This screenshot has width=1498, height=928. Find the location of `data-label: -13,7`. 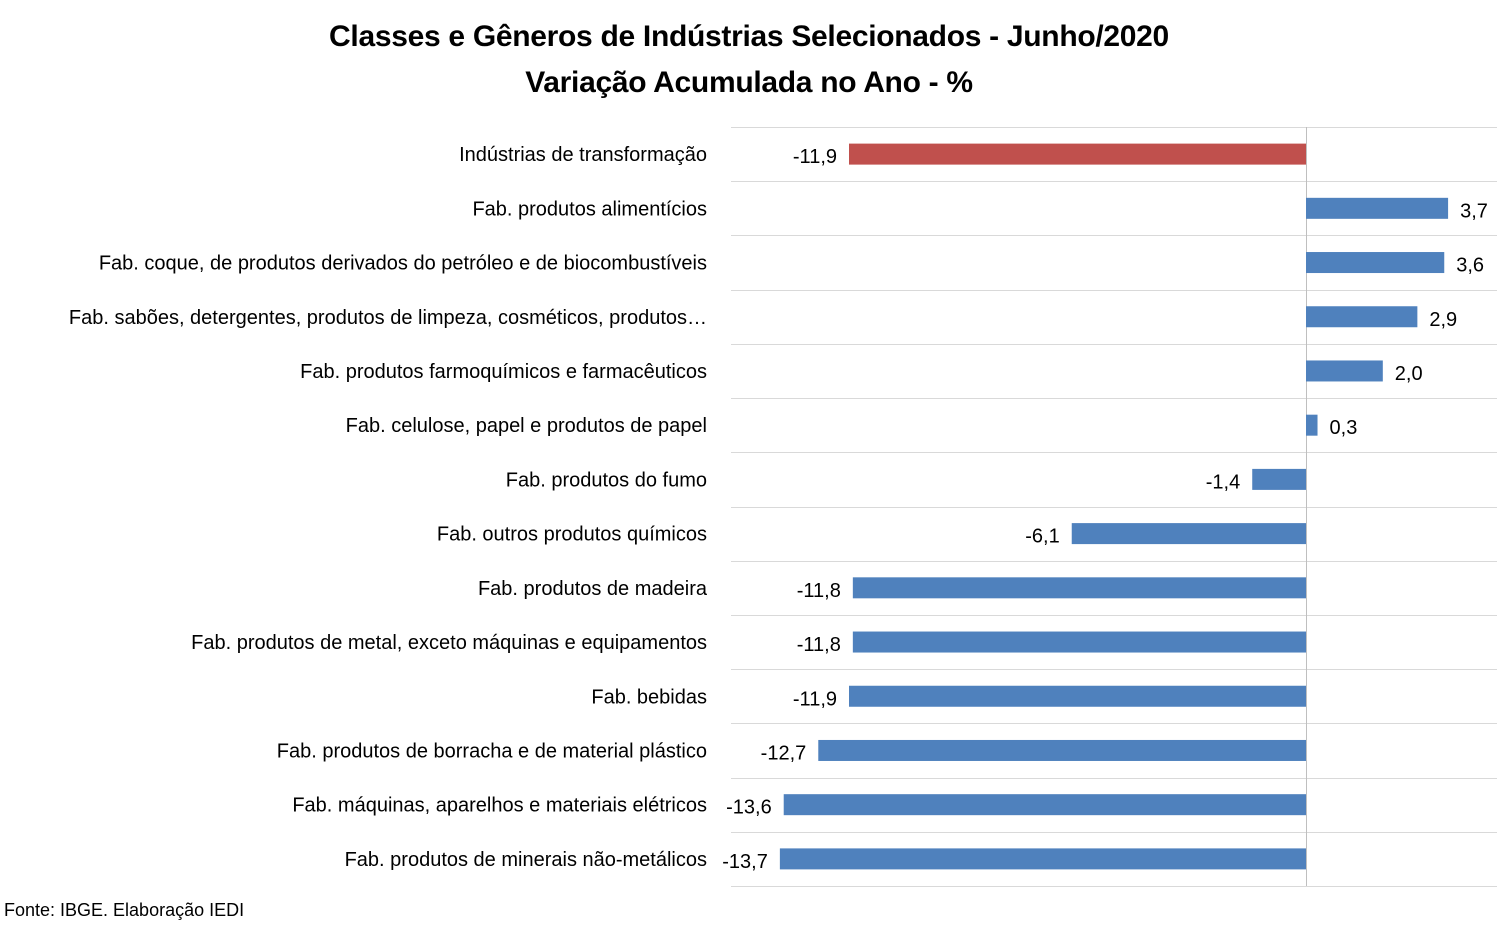

data-label: -13,7 is located at coordinates (745, 862).